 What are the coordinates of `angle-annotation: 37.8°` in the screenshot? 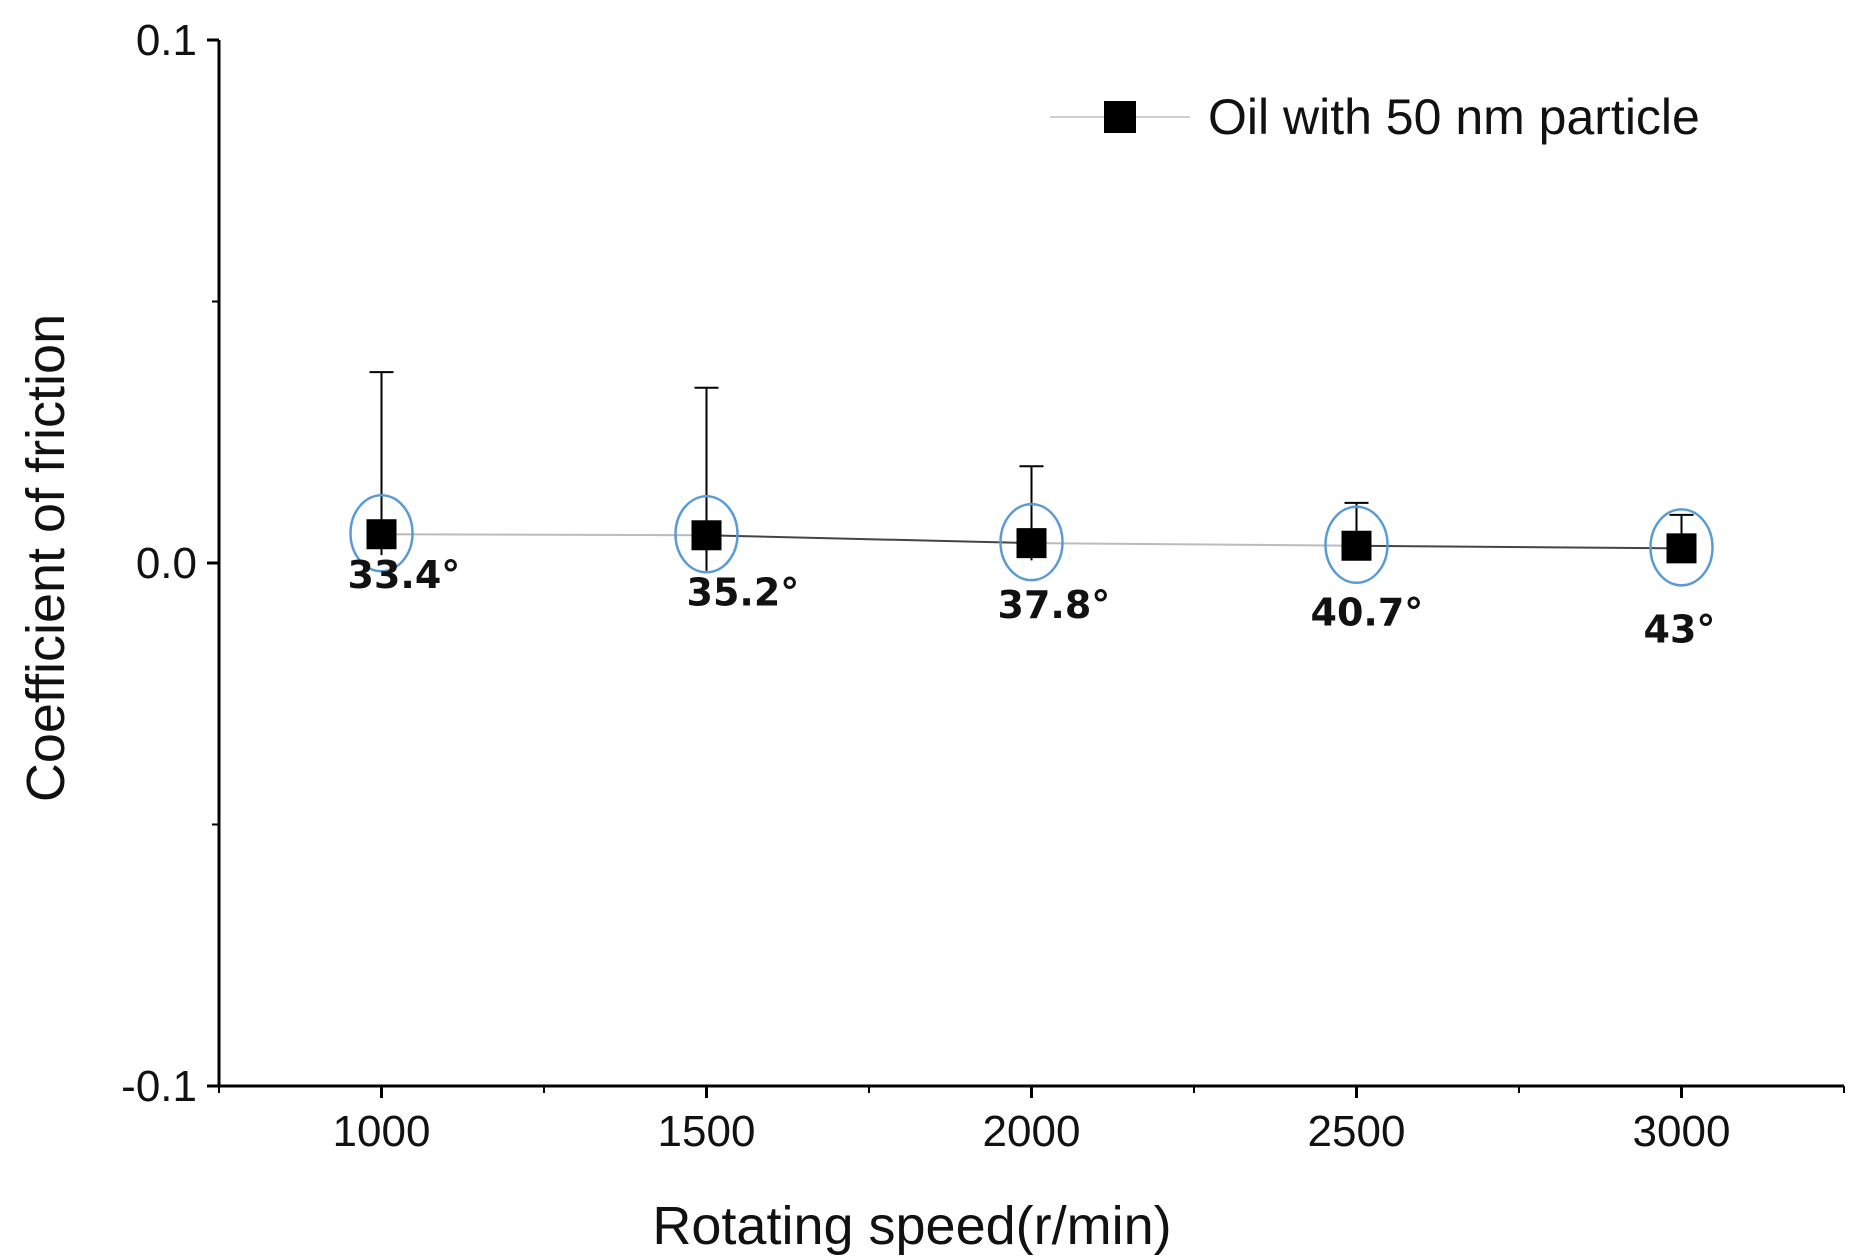 It's located at (1054, 605).